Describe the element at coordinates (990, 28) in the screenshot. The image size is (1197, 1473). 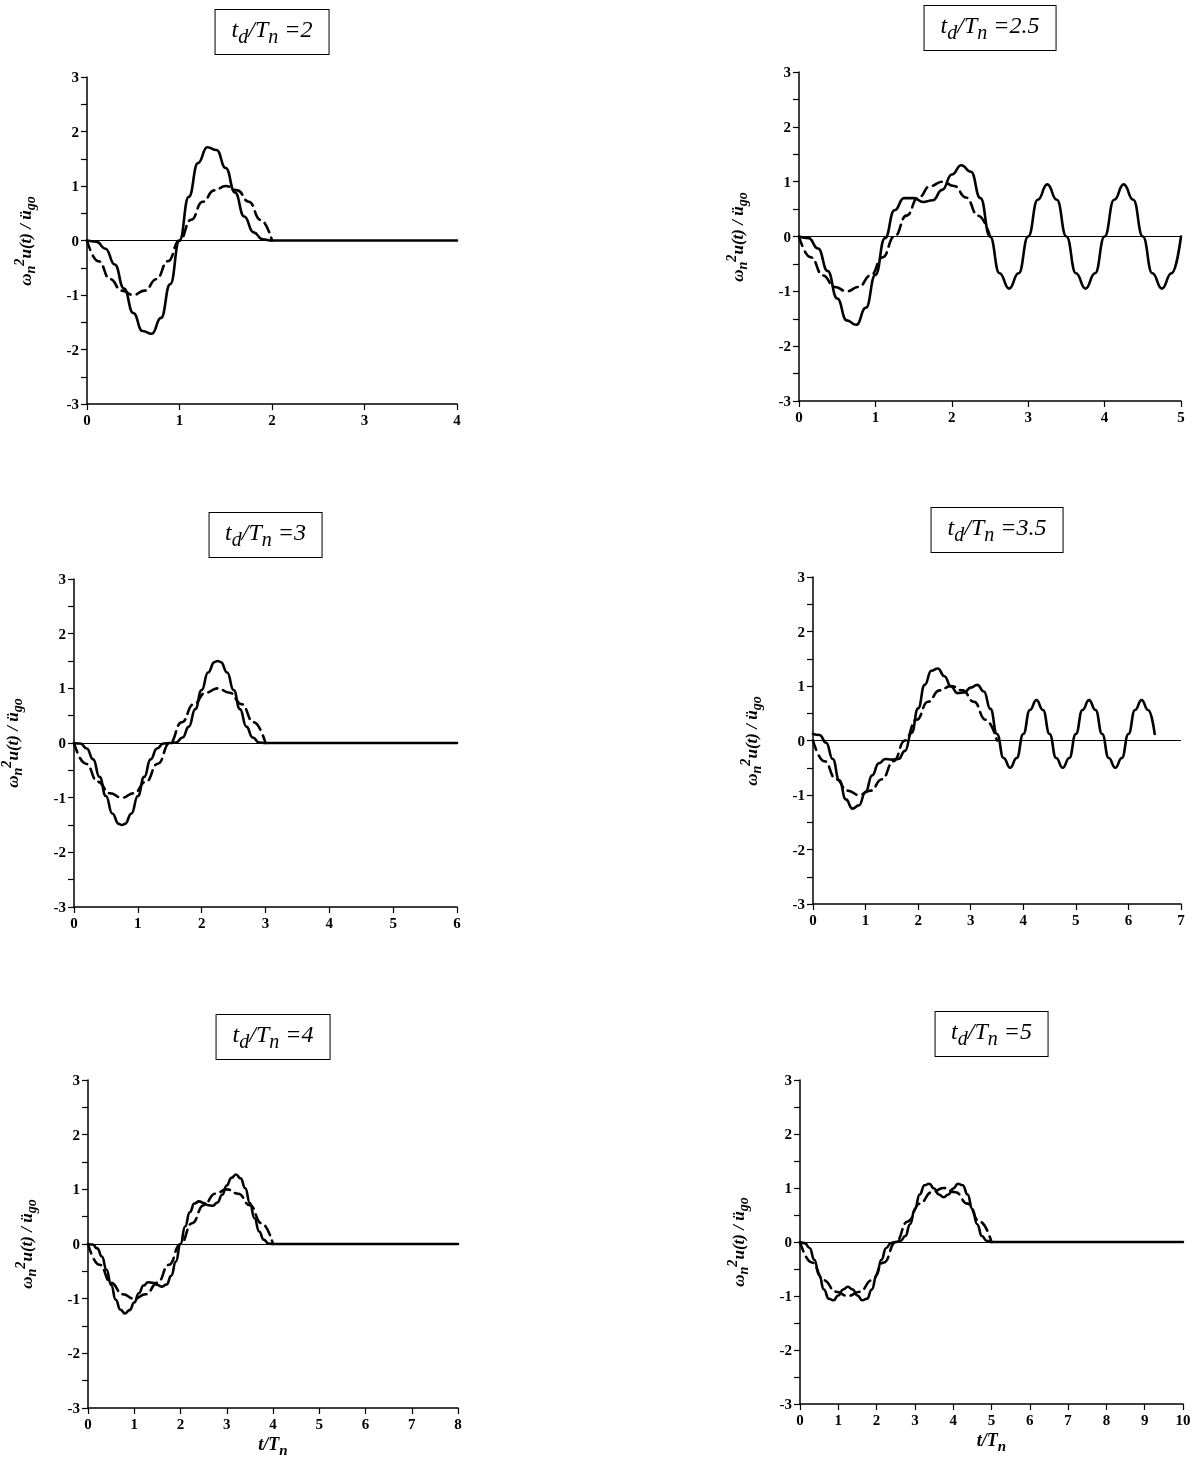
I see `chart-title: t$_{d}$/T$_{n}$ =2.5` at that location.